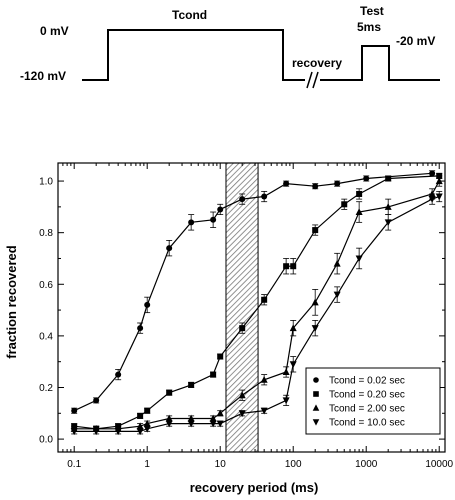  Describe the element at coordinates (46, 388) in the screenshot. I see `y-tick-label: 0.2` at that location.